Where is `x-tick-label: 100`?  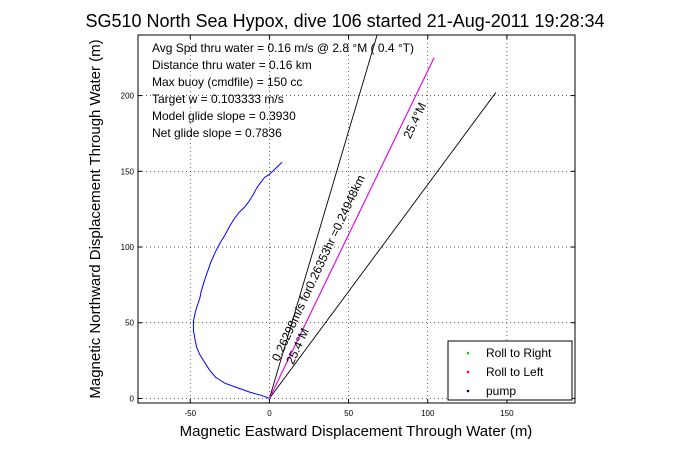 x-tick-label: 100 is located at coordinates (428, 413).